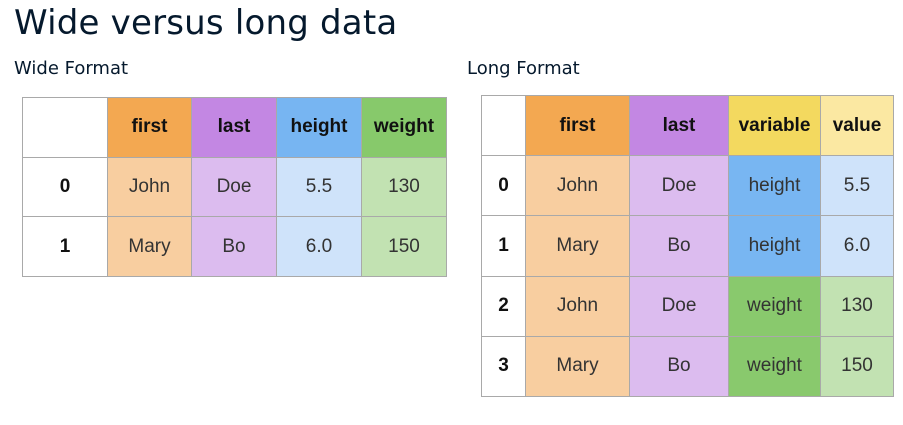 The height and width of the screenshot is (425, 903). Describe the element at coordinates (857, 186) in the screenshot. I see `value-cell: 5.5` at that location.